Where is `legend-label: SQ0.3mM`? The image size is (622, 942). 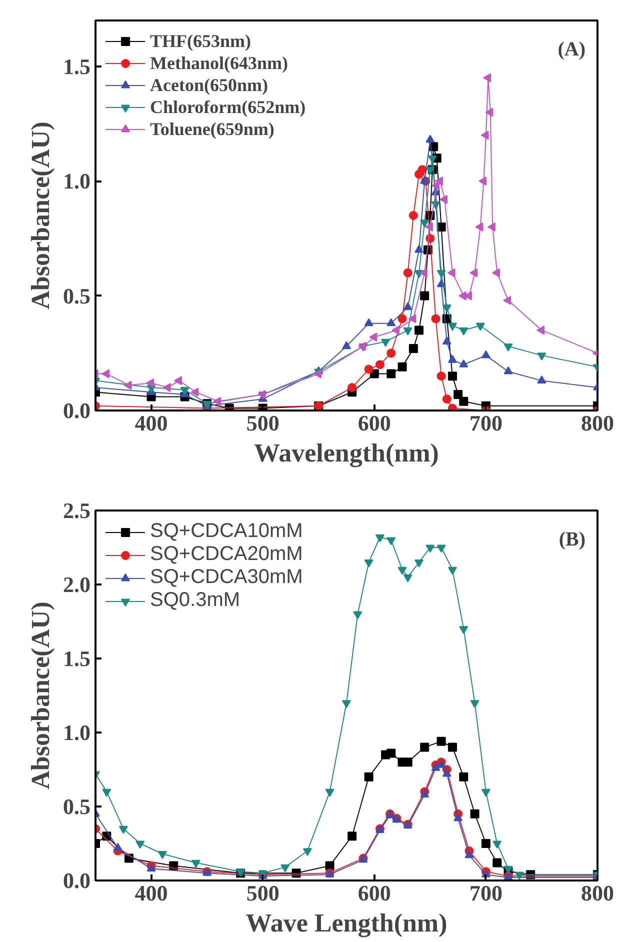
legend-label: SQ0.3mM is located at coordinates (195, 600).